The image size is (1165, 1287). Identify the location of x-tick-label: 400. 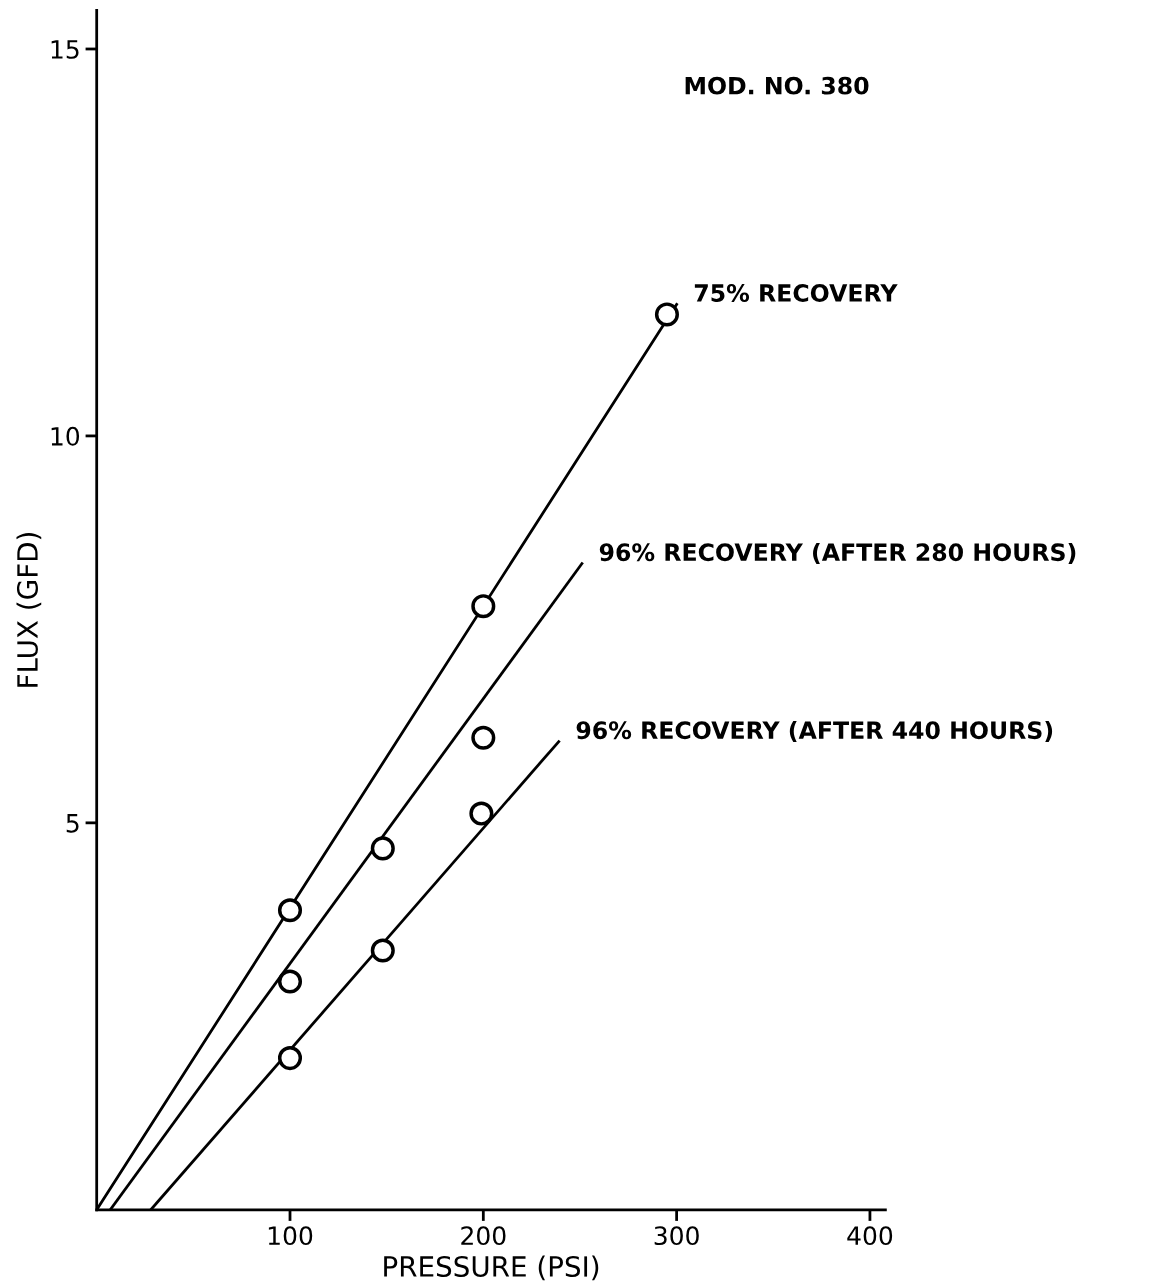
(870, 1236).